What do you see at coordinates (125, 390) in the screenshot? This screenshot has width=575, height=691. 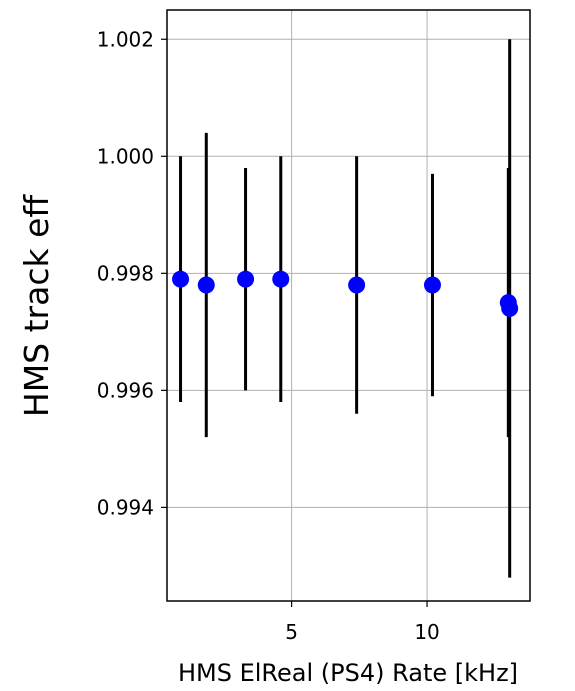 I see `y-tick-label: 0.996` at bounding box center [125, 390].